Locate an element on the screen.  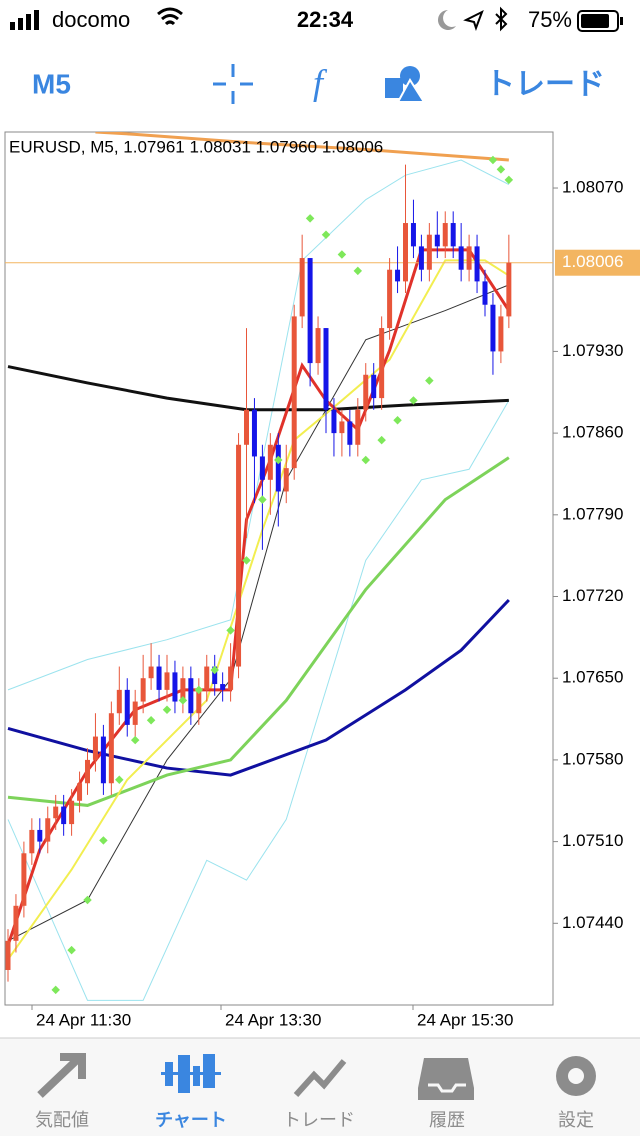
price-label: 1.08006 is located at coordinates (592, 261).